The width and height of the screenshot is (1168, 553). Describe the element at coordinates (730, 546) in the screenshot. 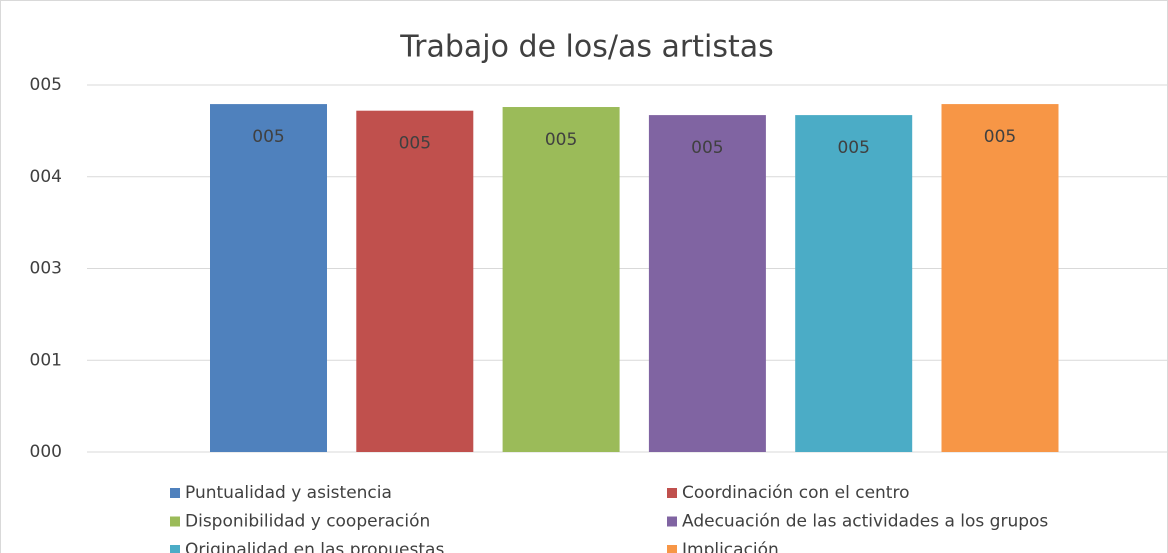

I see `legend-label: Implicación` at that location.